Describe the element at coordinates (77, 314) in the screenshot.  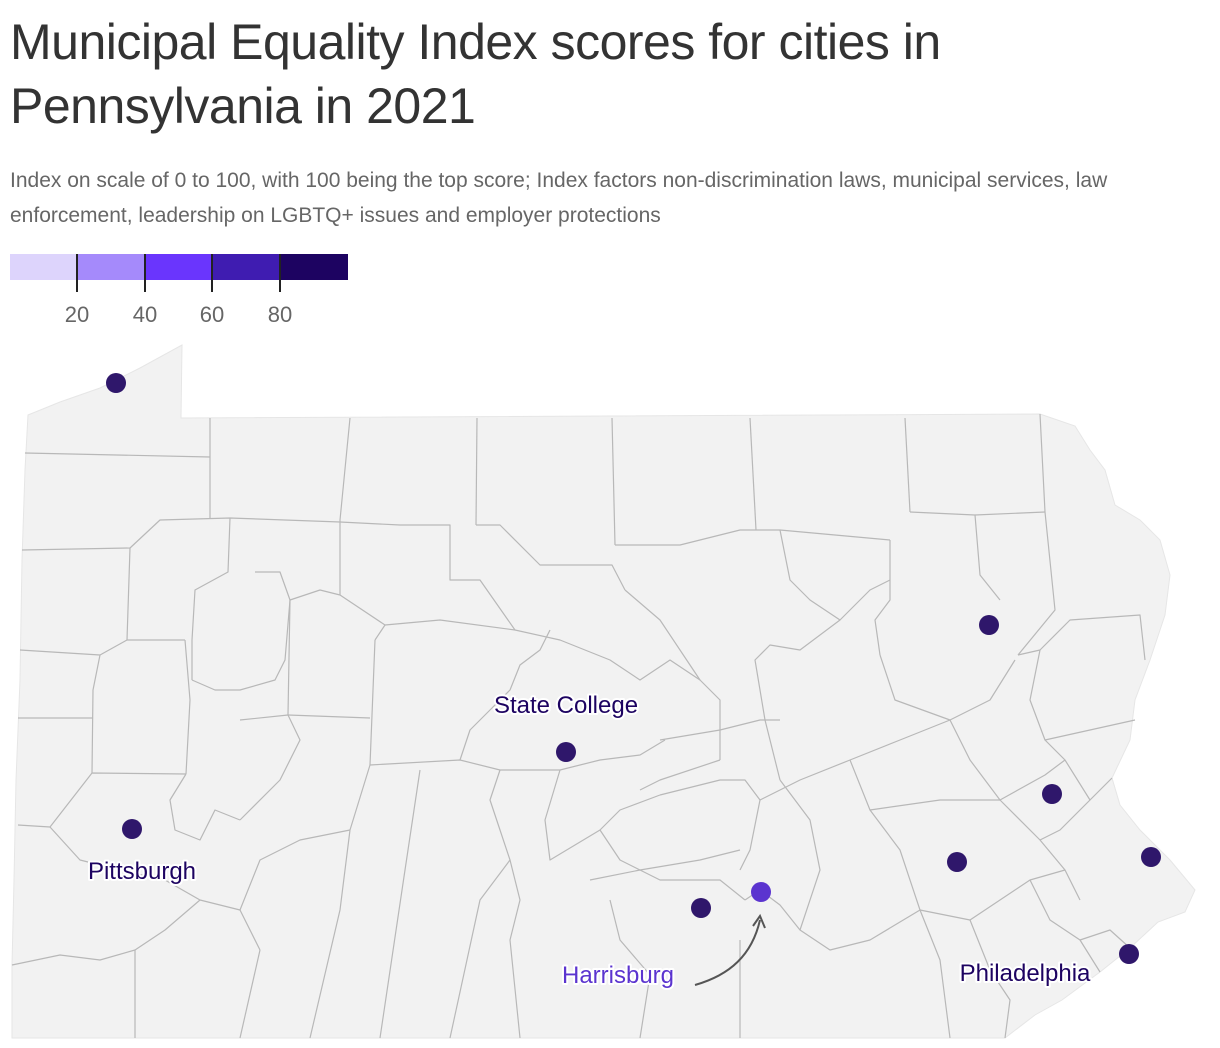
I see `legend-tick-label: 20` at that location.